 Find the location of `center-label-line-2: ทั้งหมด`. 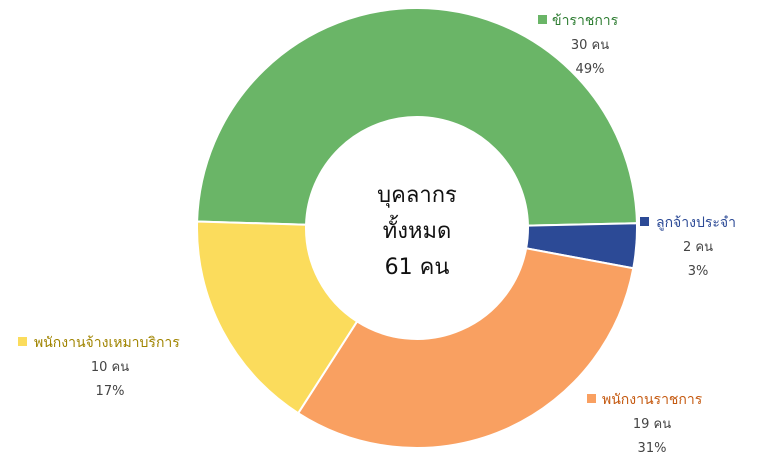

center-label-line-2: ทั้งหมด is located at coordinates (417, 229).